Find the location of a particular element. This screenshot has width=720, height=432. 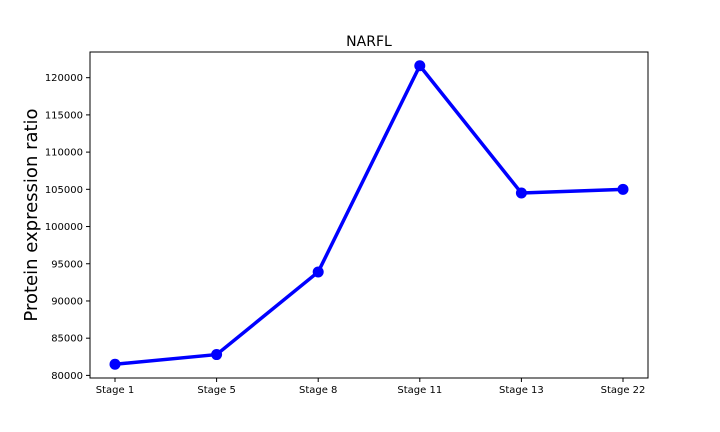

y-tick-label: 95000 is located at coordinates (67, 264).